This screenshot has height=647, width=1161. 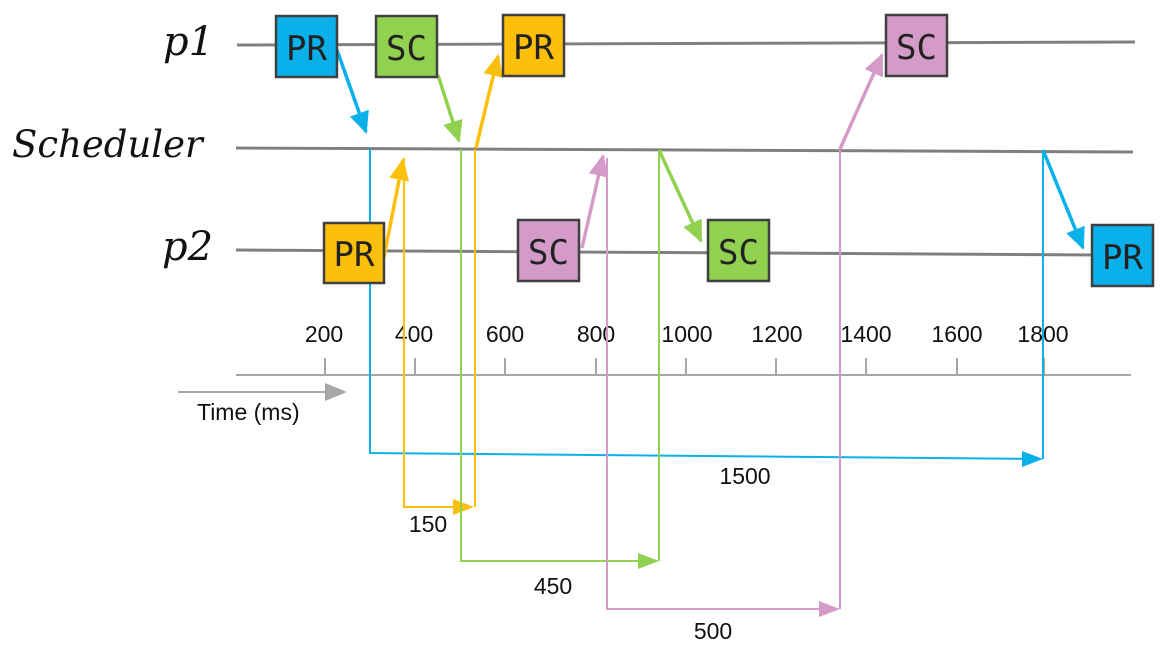 I want to click on p1-sc-box-2-rect, so click(x=916, y=45).